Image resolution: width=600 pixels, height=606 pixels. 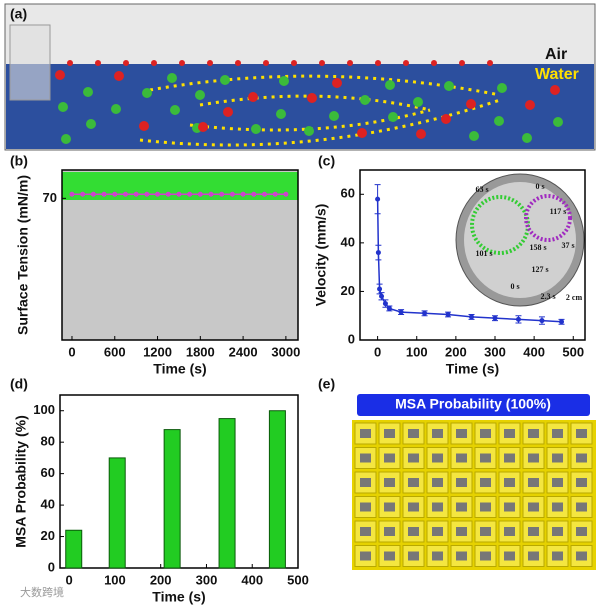 What do you see at coordinates (48, 441) in the screenshot?
I see `y-tick-label: 80` at bounding box center [48, 441].